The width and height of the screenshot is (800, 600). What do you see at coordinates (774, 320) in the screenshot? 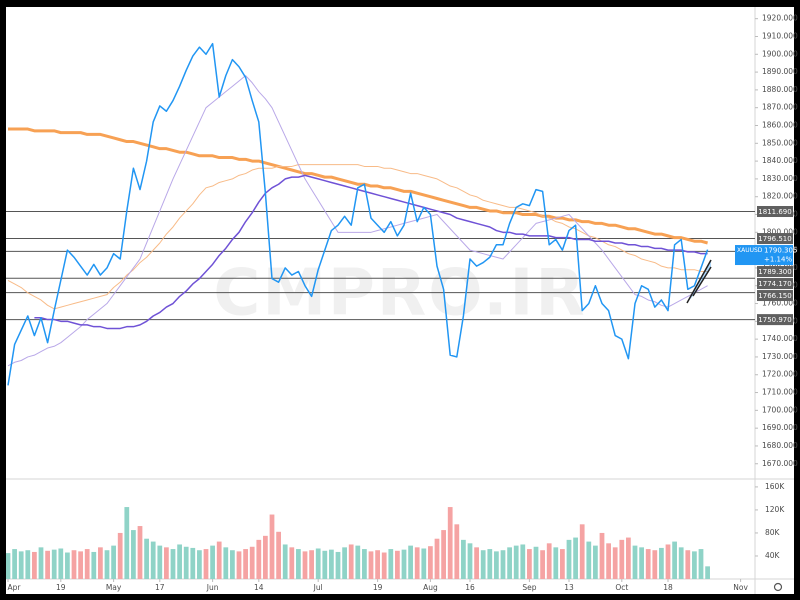
I see `level-label: 1750.970` at bounding box center [774, 320].